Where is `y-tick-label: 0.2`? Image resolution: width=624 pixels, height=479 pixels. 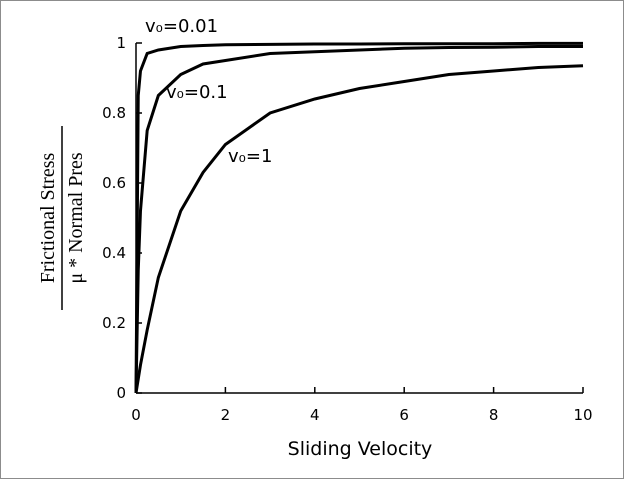
y-tick-label: 0.2 is located at coordinates (114, 323).